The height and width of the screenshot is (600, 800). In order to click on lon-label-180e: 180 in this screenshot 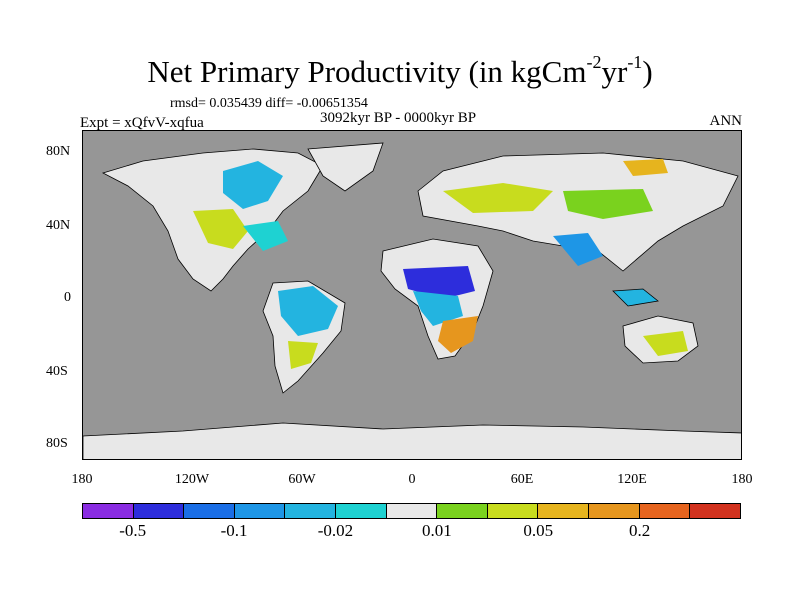, I will do `click(742, 479)`.